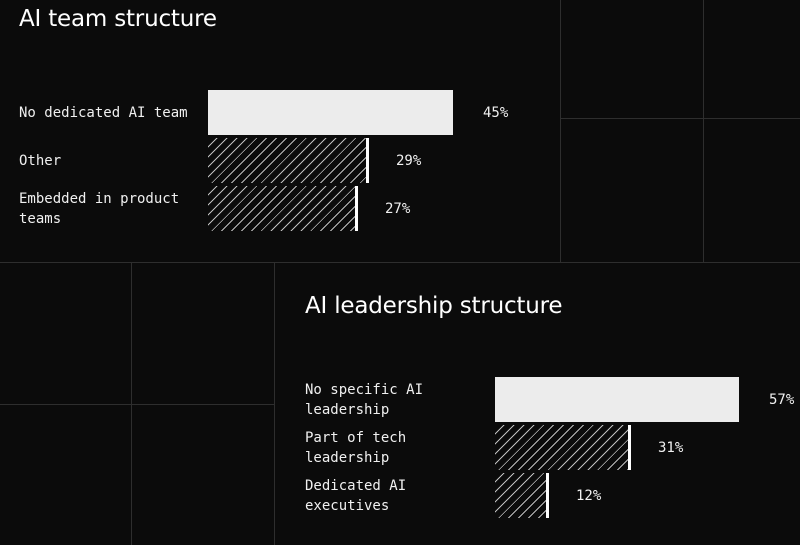 The width and height of the screenshot is (800, 545). I want to click on category-label: Embedded in product teams, so click(99, 209).